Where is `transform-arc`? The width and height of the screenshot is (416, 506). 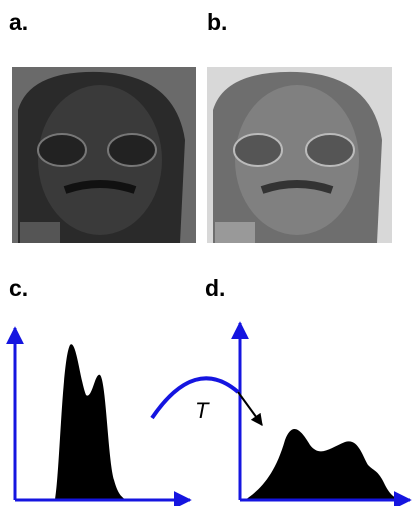
transform-arc is located at coordinates (195, 398).